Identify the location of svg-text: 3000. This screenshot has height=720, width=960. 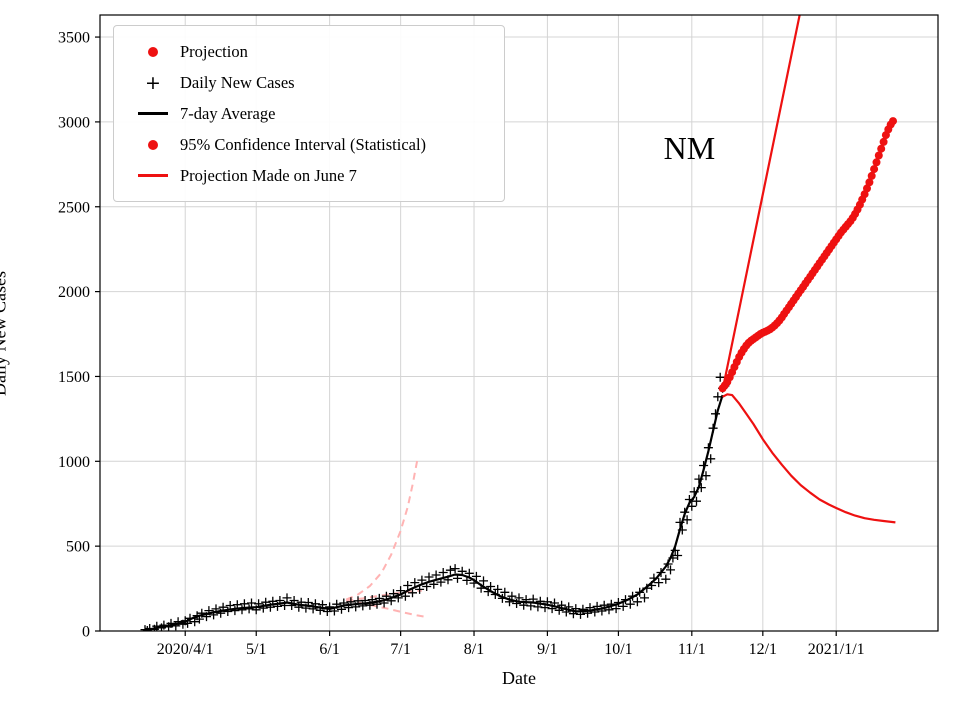
(74, 122).